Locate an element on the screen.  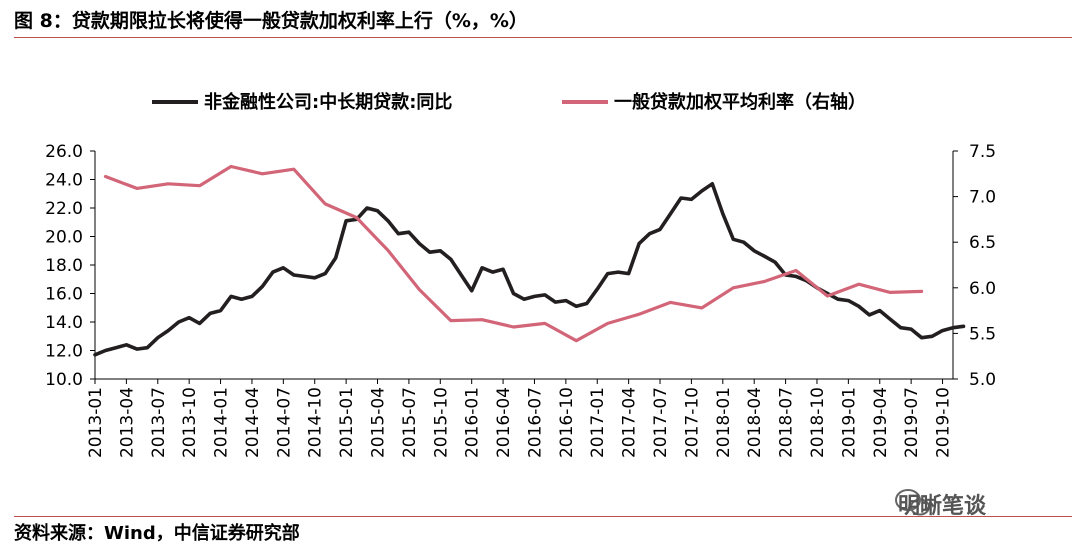
watermark-text: 明晰笔谈 is located at coordinates (942, 504).